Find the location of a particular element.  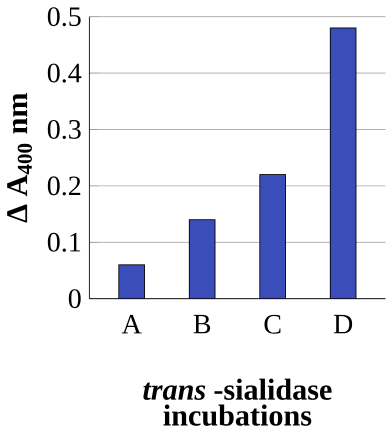

x-tick-label: B is located at coordinates (202, 324).